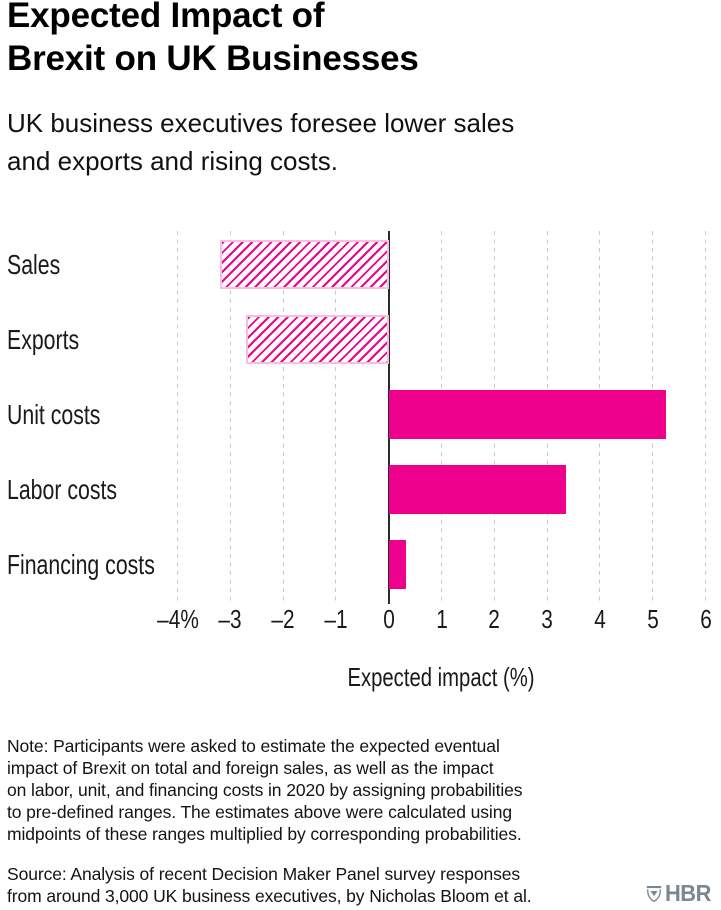  What do you see at coordinates (360, 620) in the screenshot?
I see `x-tick-labels: –4% –3 –2 –1 0 1 2 3 4 5 6` at bounding box center [360, 620].